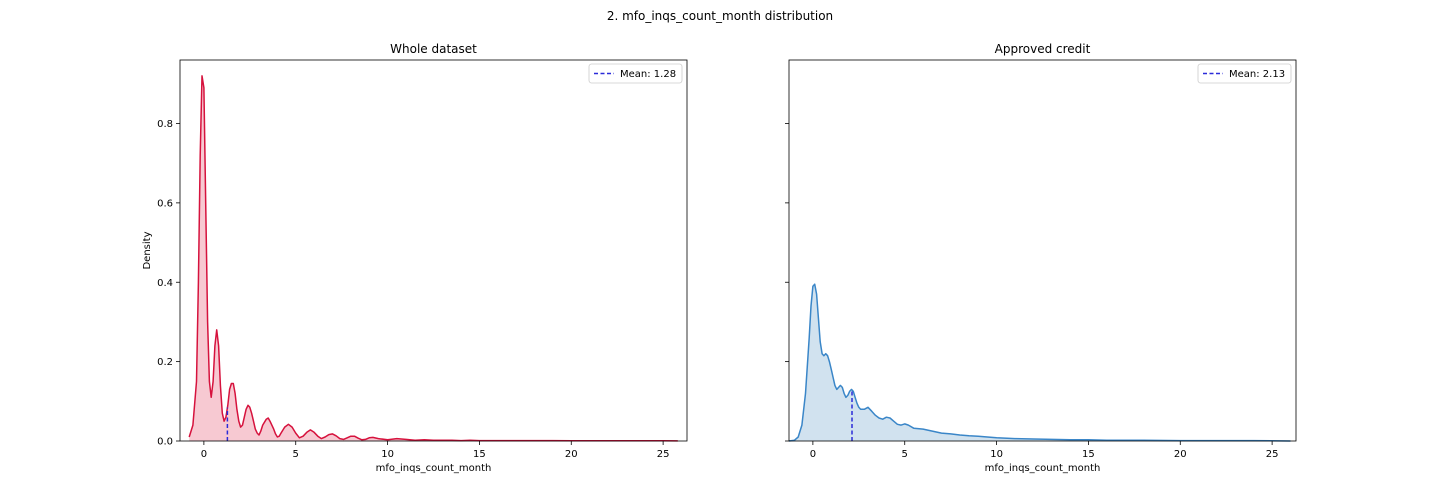 The width and height of the screenshot is (1440, 504). I want to click on legend-mean-label: Mean: 1.28, so click(648, 74).